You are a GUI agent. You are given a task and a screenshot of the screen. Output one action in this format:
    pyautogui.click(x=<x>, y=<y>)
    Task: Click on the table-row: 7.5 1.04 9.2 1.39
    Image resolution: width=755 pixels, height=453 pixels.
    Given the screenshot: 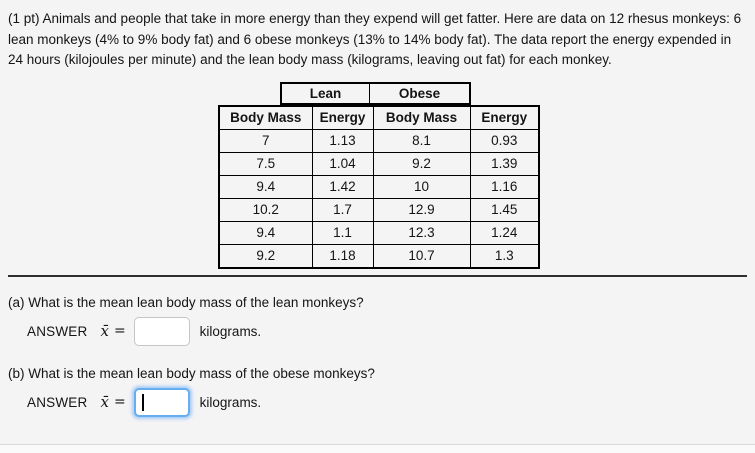 What is the action you would take?
    pyautogui.click(x=379, y=163)
    